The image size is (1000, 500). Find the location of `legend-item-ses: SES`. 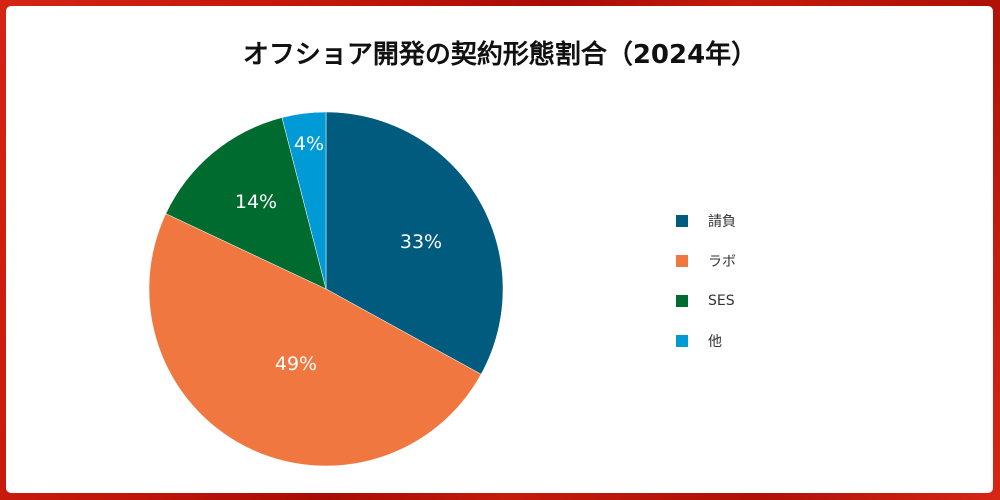

legend-item-ses: SES is located at coordinates (706, 301).